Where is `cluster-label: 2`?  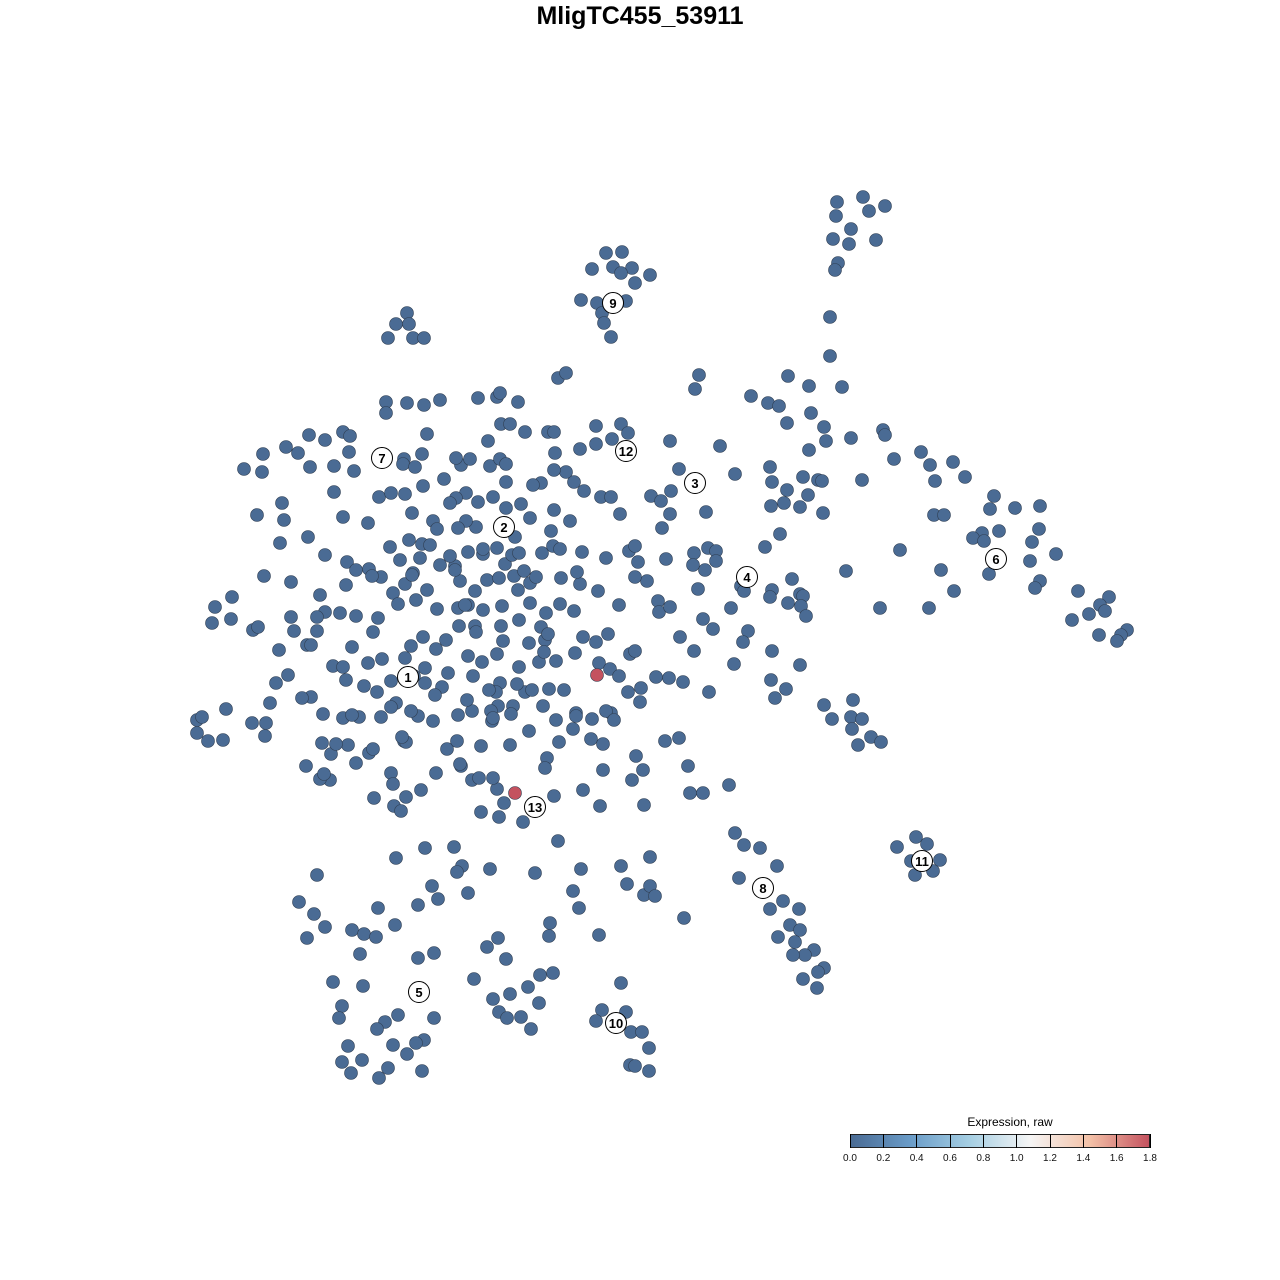 cluster-label: 2 is located at coordinates (504, 527).